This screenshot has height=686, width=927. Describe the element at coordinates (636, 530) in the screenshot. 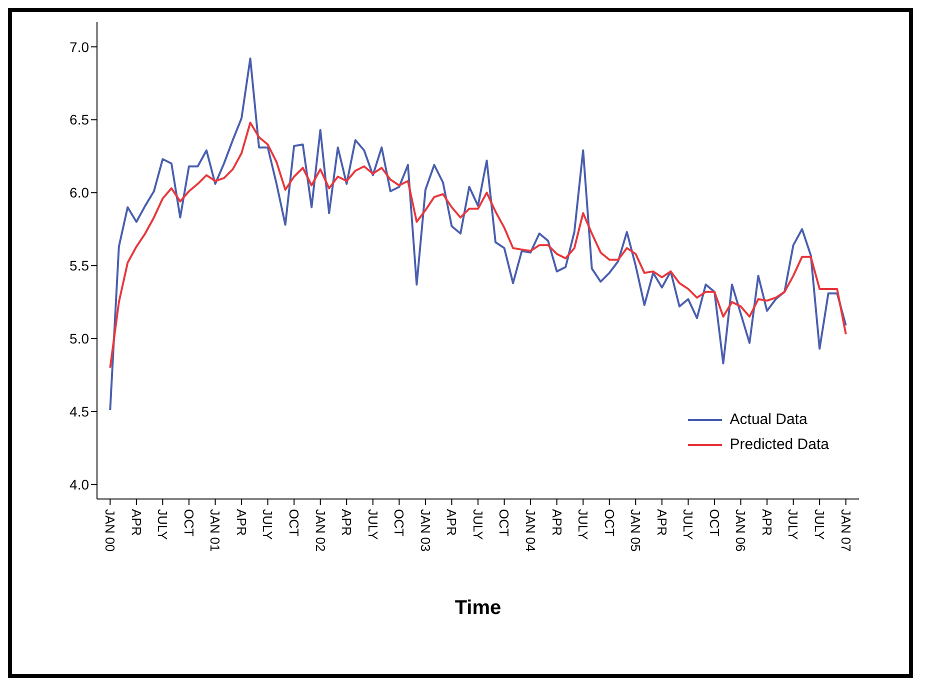

I see `x-tick-label: JAN 05` at that location.